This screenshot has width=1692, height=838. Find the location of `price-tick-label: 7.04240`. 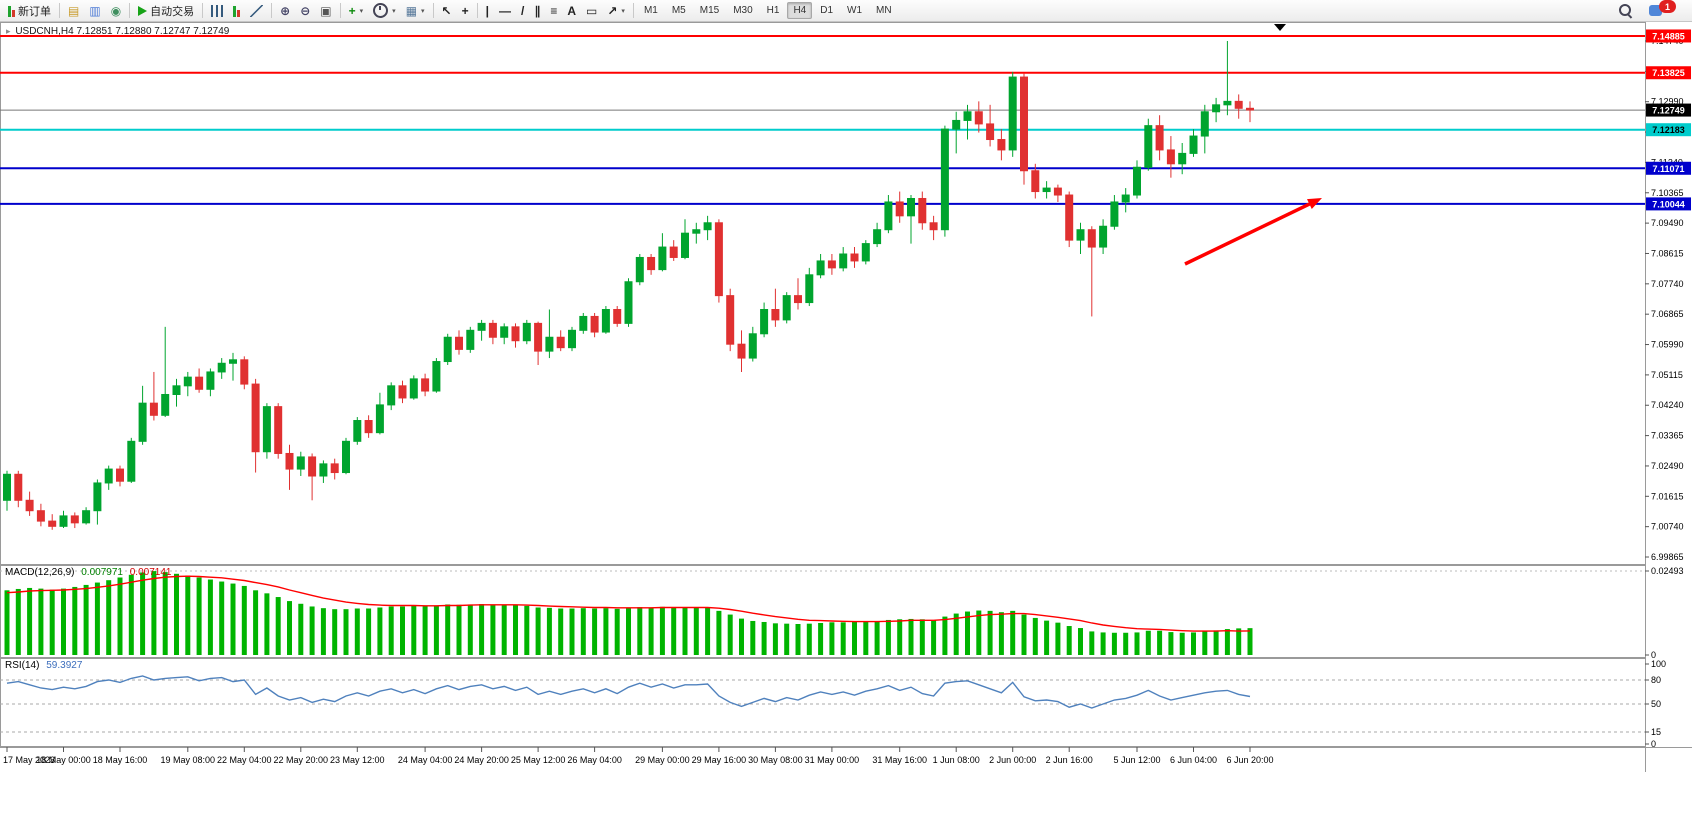

price-tick-label: 7.04240 is located at coordinates (1667, 405).